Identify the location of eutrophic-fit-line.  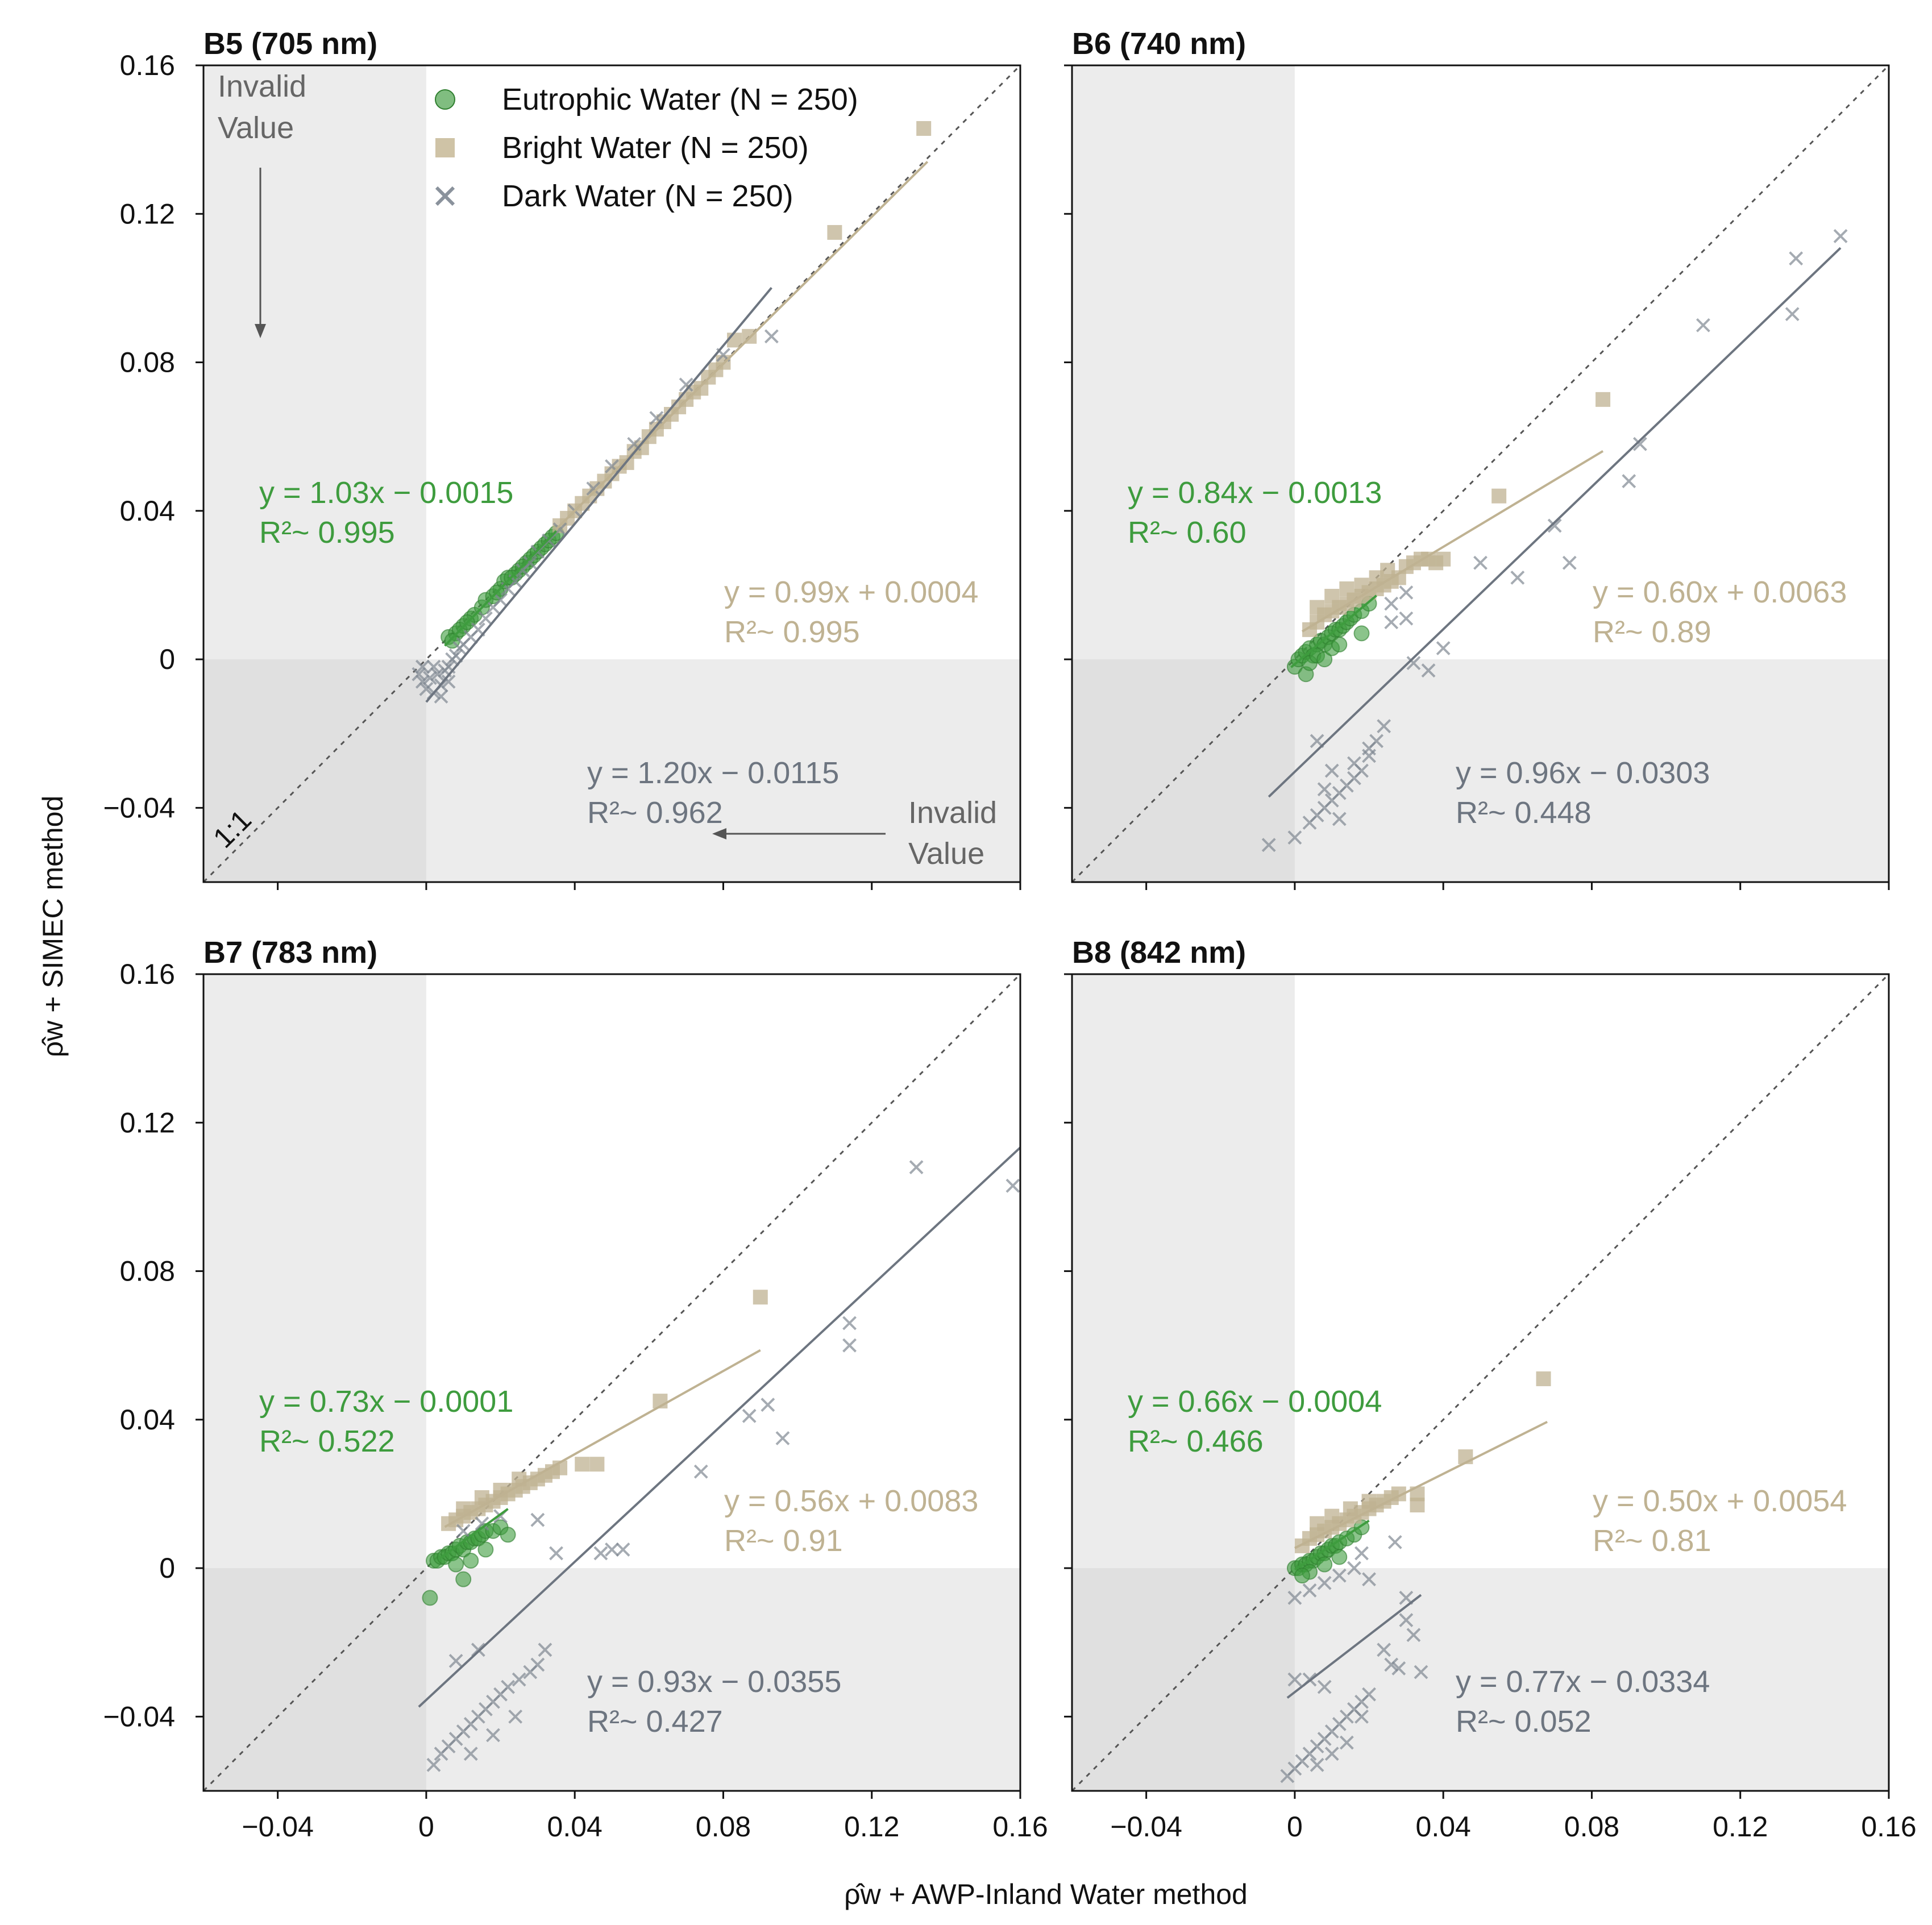
(1332, 1545).